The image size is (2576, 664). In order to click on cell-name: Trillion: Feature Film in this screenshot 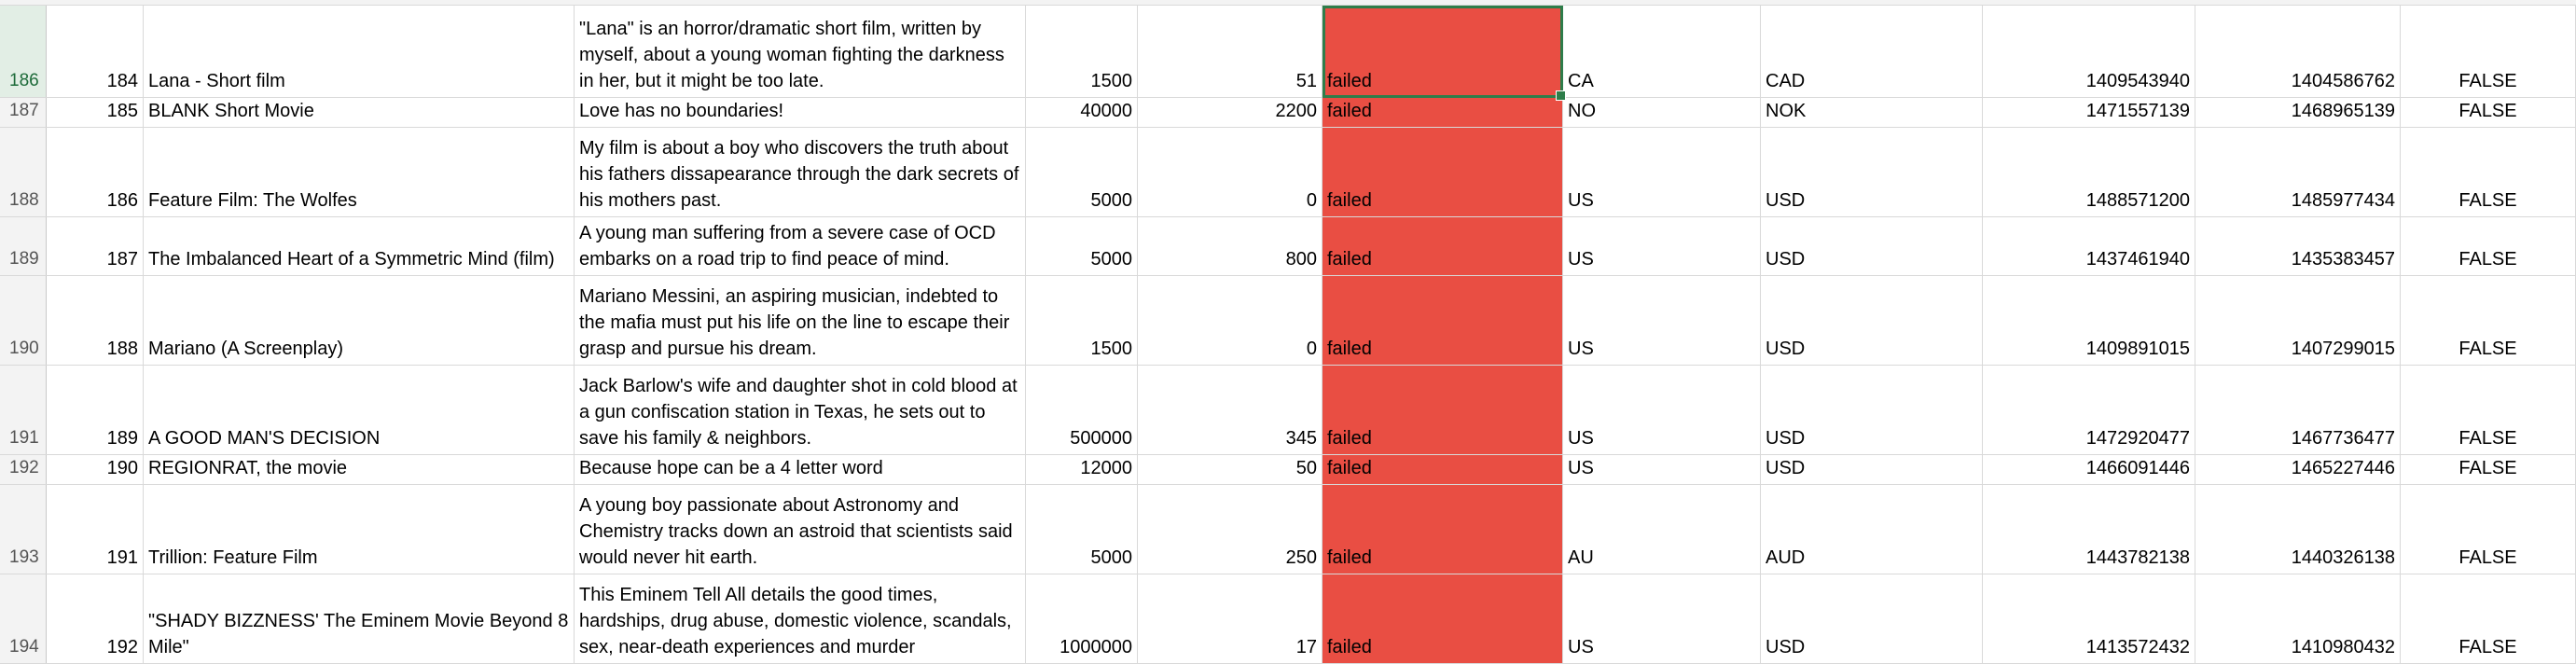, I will do `click(359, 529)`.